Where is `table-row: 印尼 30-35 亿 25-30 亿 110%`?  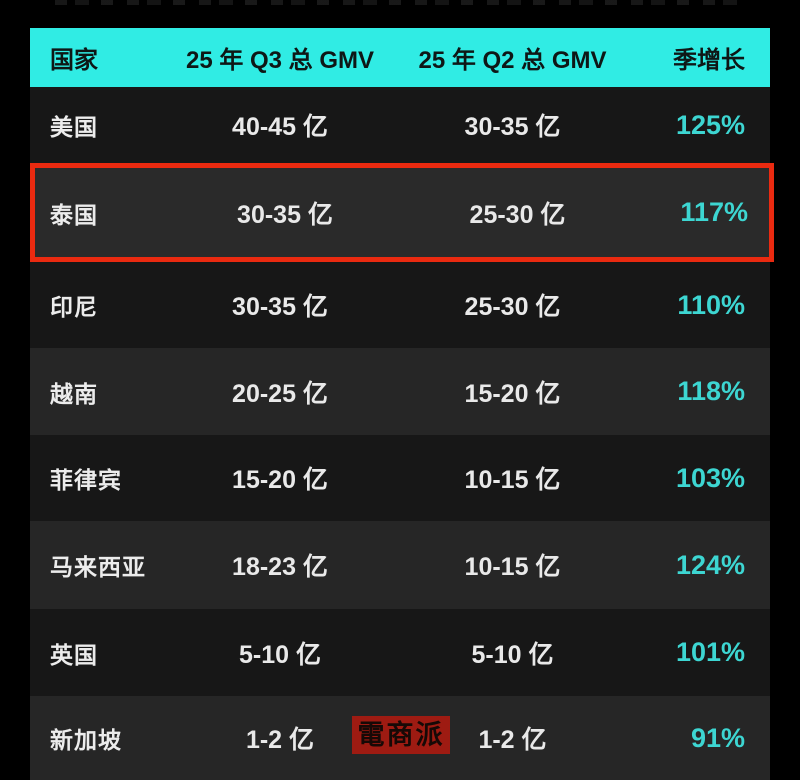 table-row: 印尼 30-35 亿 25-30 亿 110% is located at coordinates (400, 305).